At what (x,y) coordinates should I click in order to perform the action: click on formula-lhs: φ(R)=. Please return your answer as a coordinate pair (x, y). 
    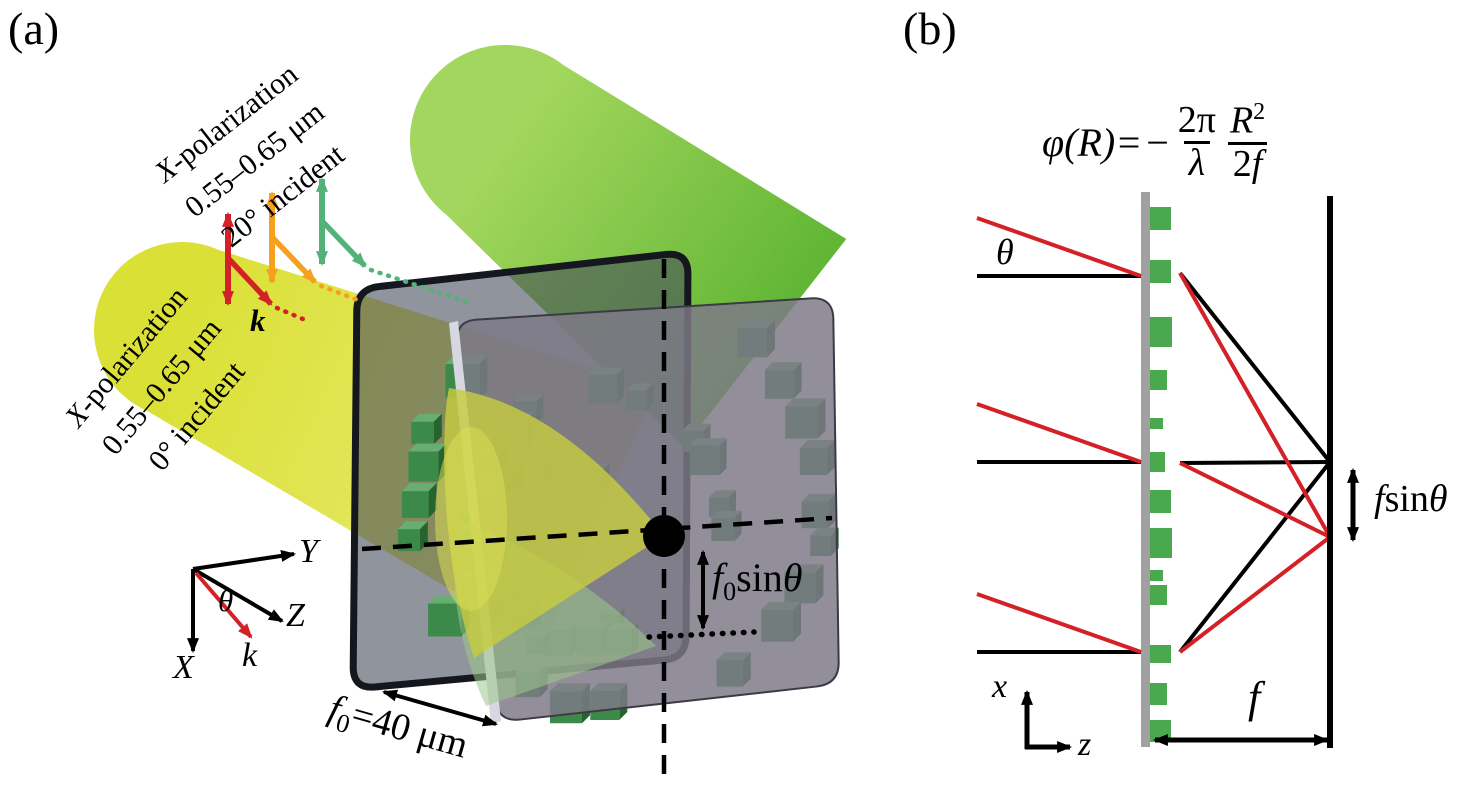
    Looking at the image, I should click on (1092, 142).